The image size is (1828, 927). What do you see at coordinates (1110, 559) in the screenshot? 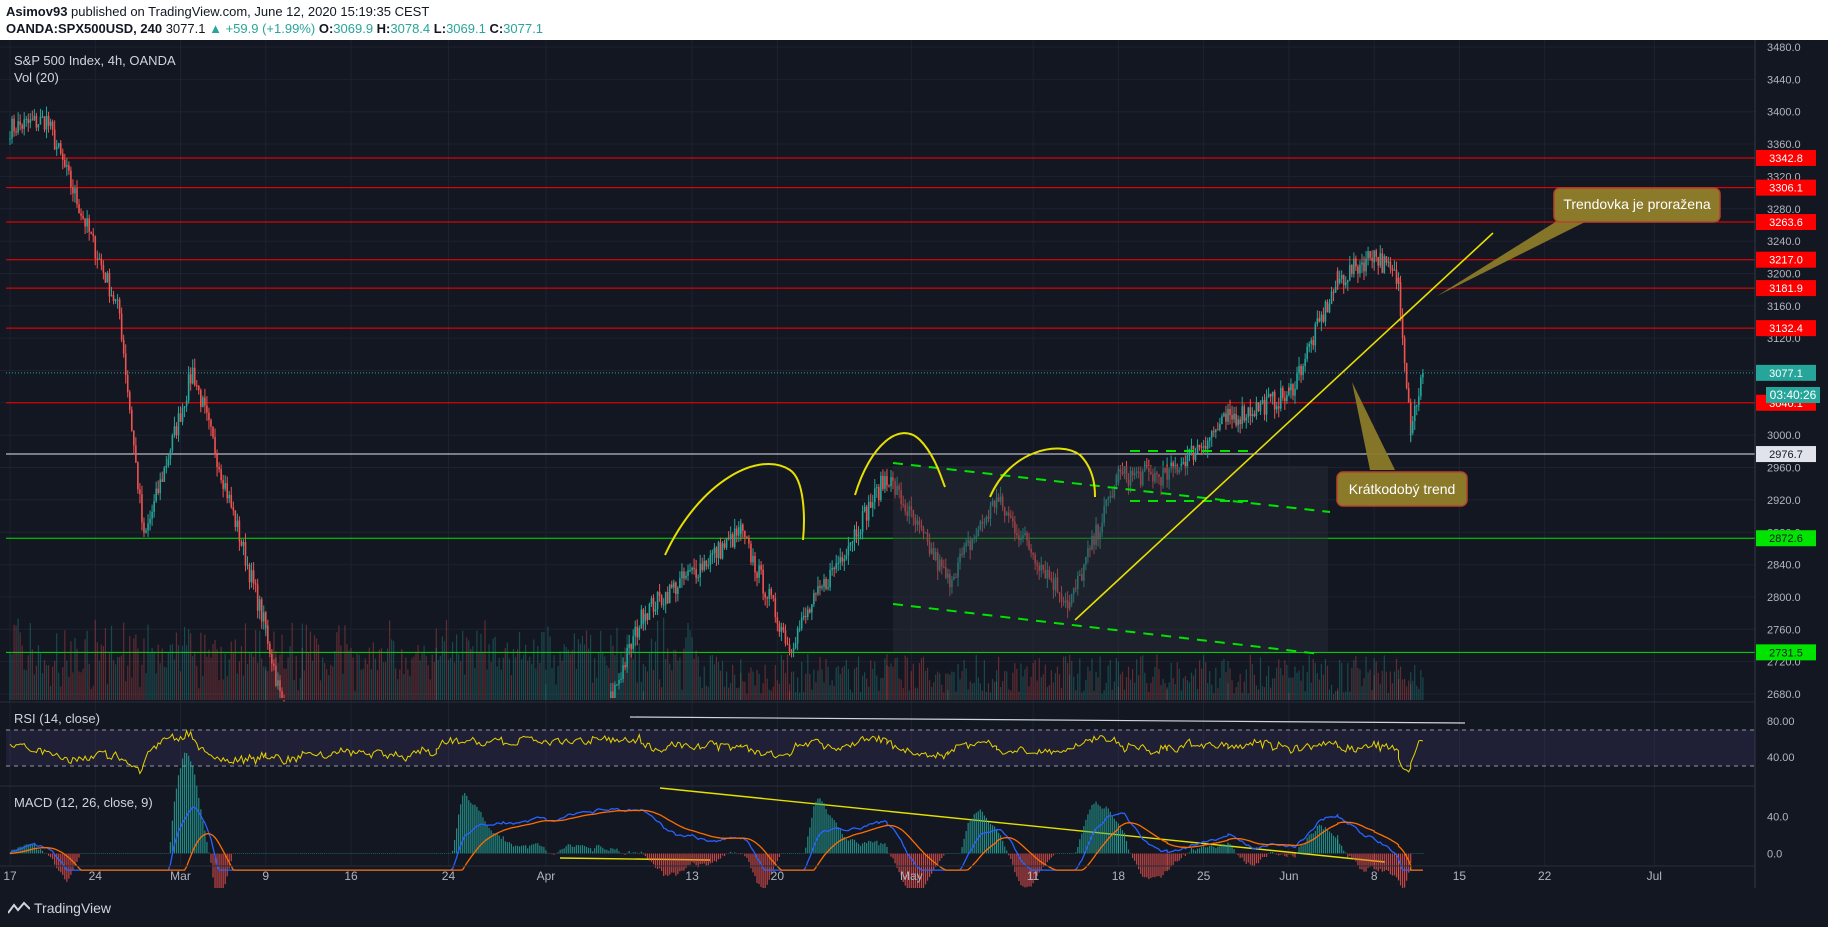
I see `channel-rectangle` at bounding box center [1110, 559].